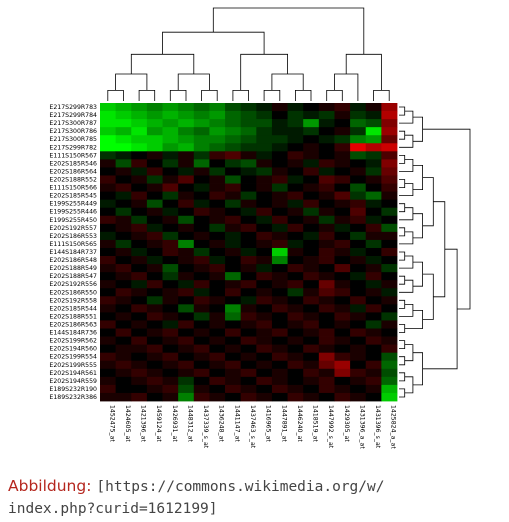 The height and width of the screenshot is (522, 509). What do you see at coordinates (213, 43) in the screenshot?
I see `column-dendrogram-branch` at bounding box center [213, 43].